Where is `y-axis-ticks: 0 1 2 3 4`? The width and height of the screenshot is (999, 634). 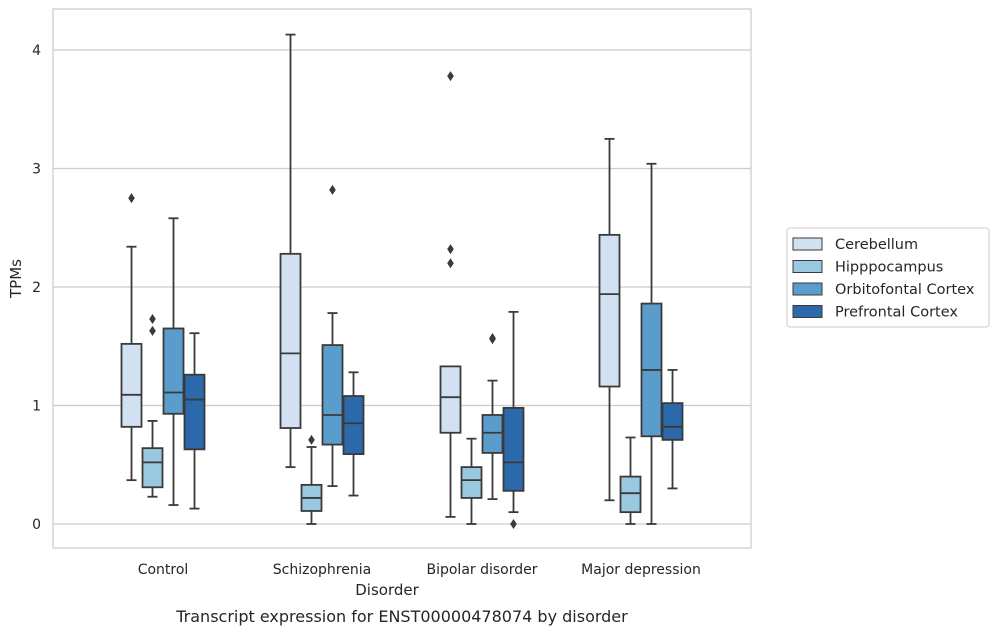 y-axis-ticks: 0 1 2 3 4 is located at coordinates (36, 288).